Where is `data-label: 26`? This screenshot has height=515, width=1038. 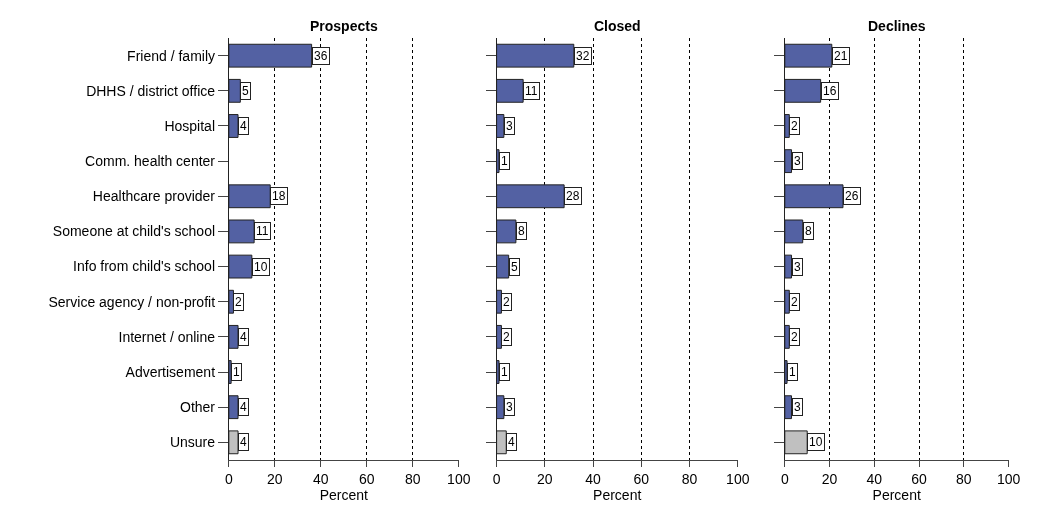
data-label: 26 is located at coordinates (852, 196).